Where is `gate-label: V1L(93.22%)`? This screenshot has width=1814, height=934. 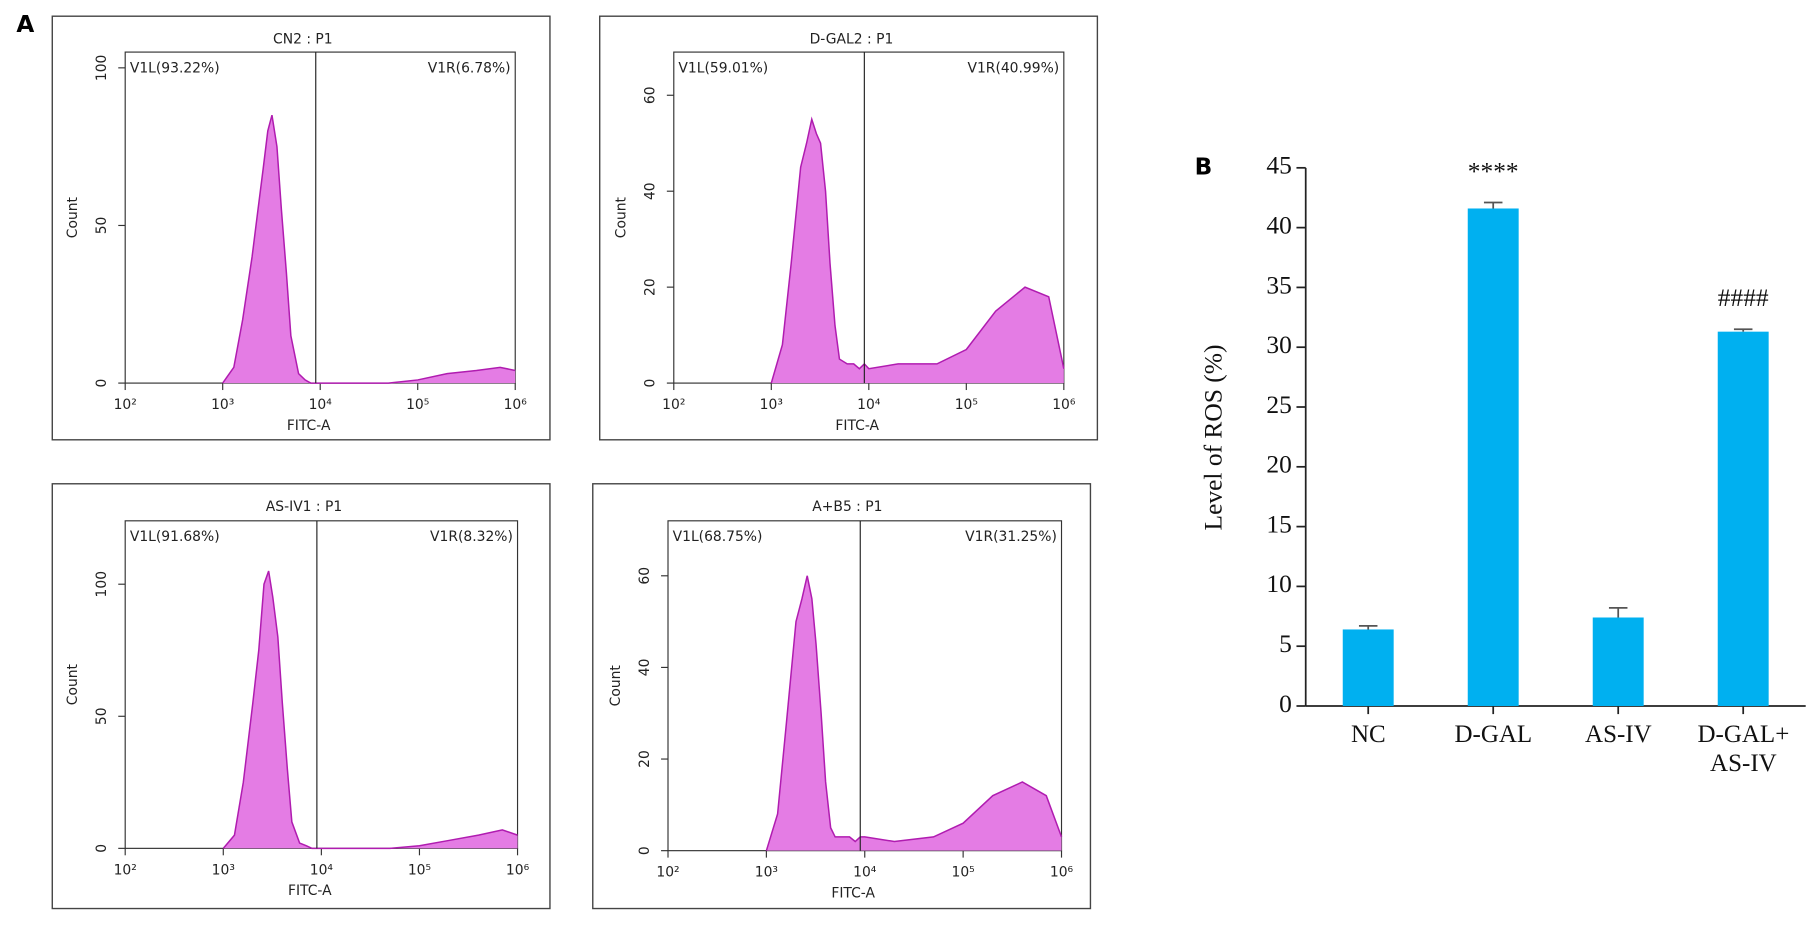 gate-label: V1L(93.22%) is located at coordinates (175, 68).